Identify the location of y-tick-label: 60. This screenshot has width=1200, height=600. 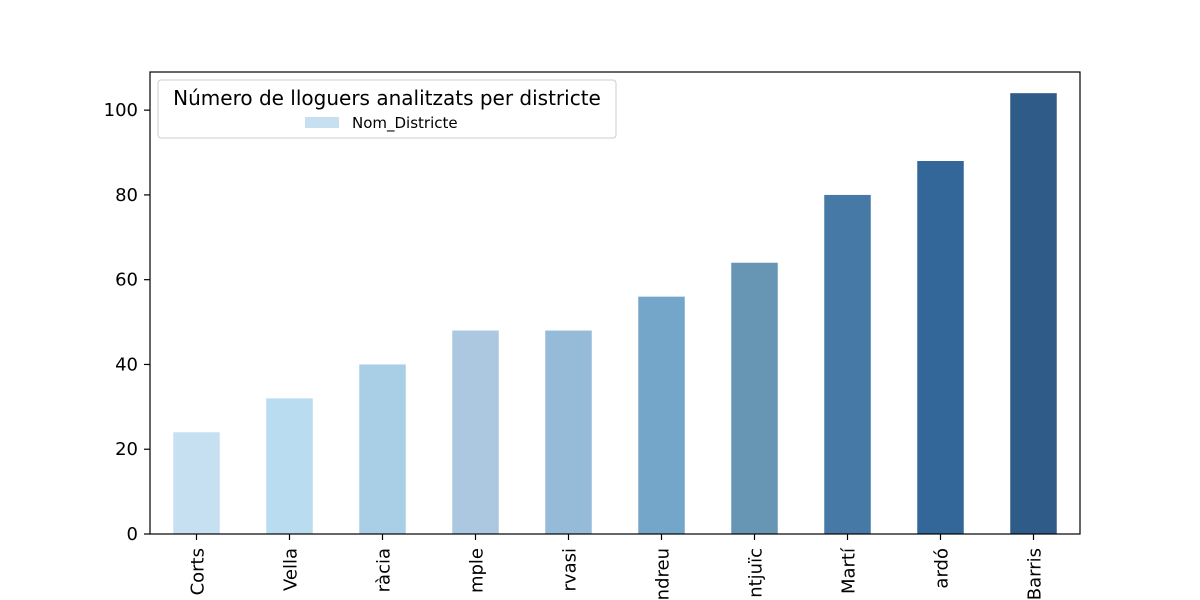
(126, 280).